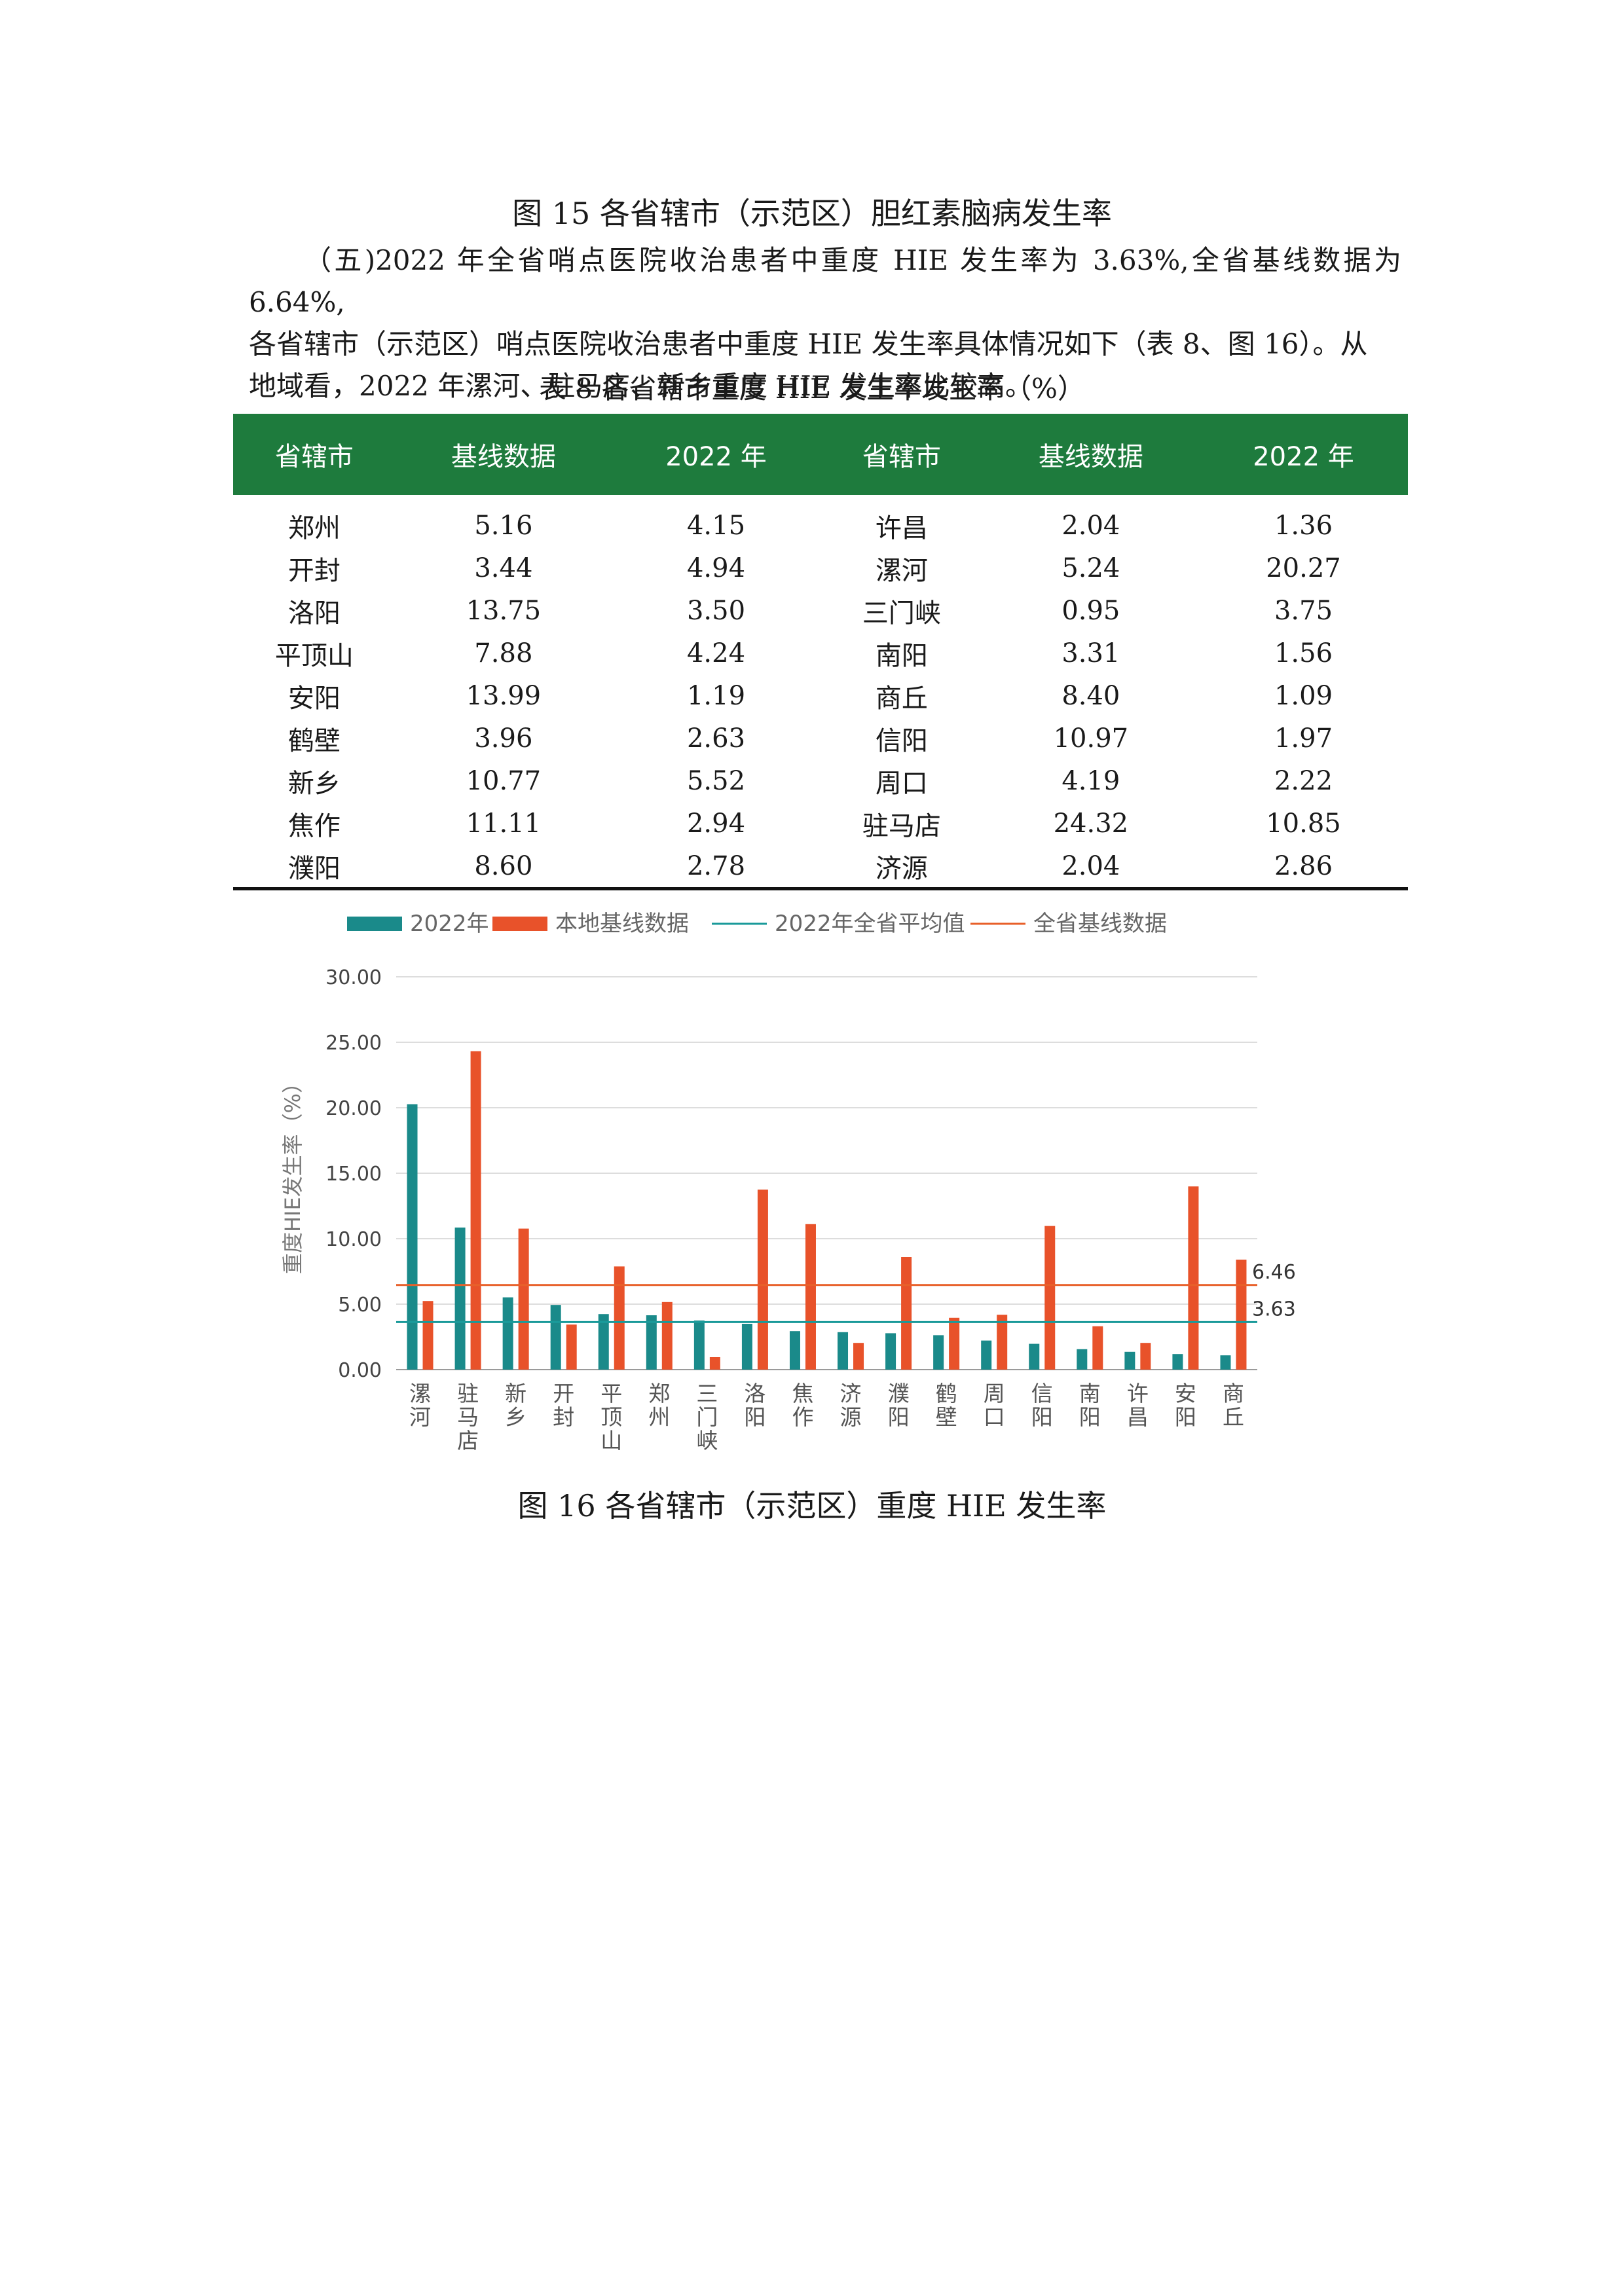  What do you see at coordinates (899, 1393) in the screenshot?
I see `x-tick-label: 濮` at bounding box center [899, 1393].